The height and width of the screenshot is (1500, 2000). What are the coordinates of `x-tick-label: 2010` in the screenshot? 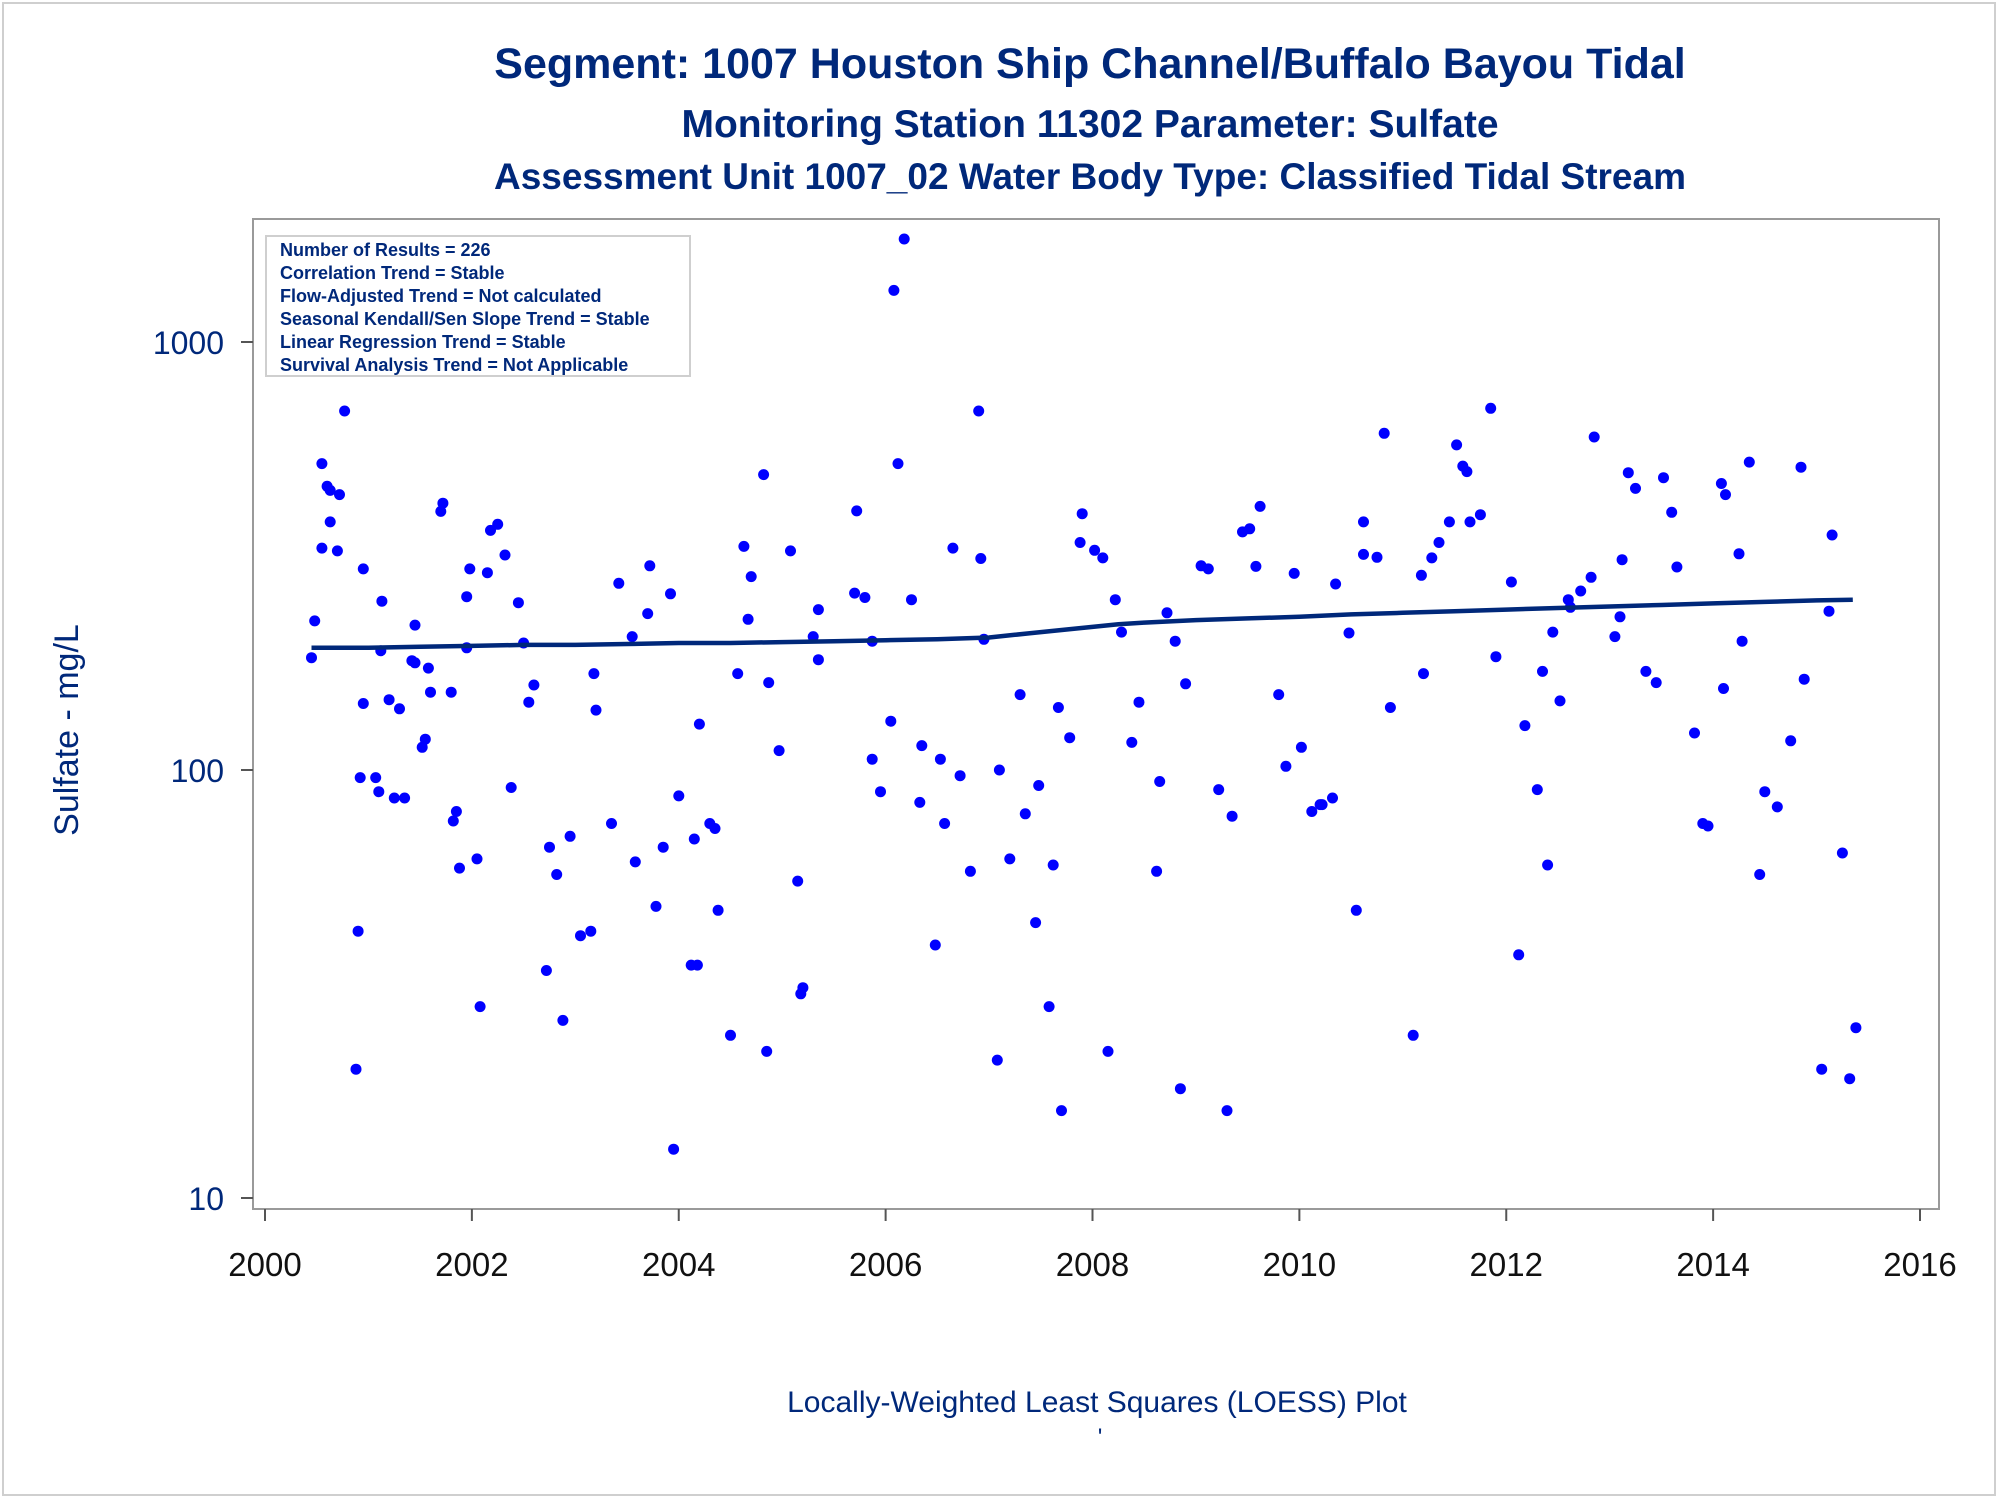 It's located at (1299, 1264).